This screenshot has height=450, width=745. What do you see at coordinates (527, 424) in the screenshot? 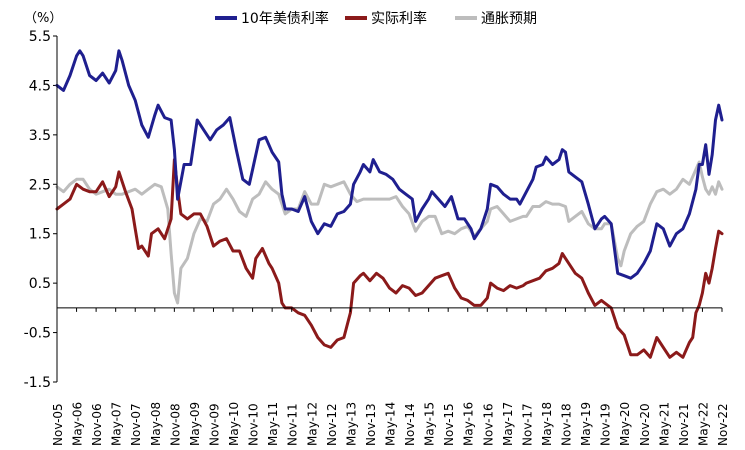
I see `x-tick-label: Nov-17` at bounding box center [527, 424].